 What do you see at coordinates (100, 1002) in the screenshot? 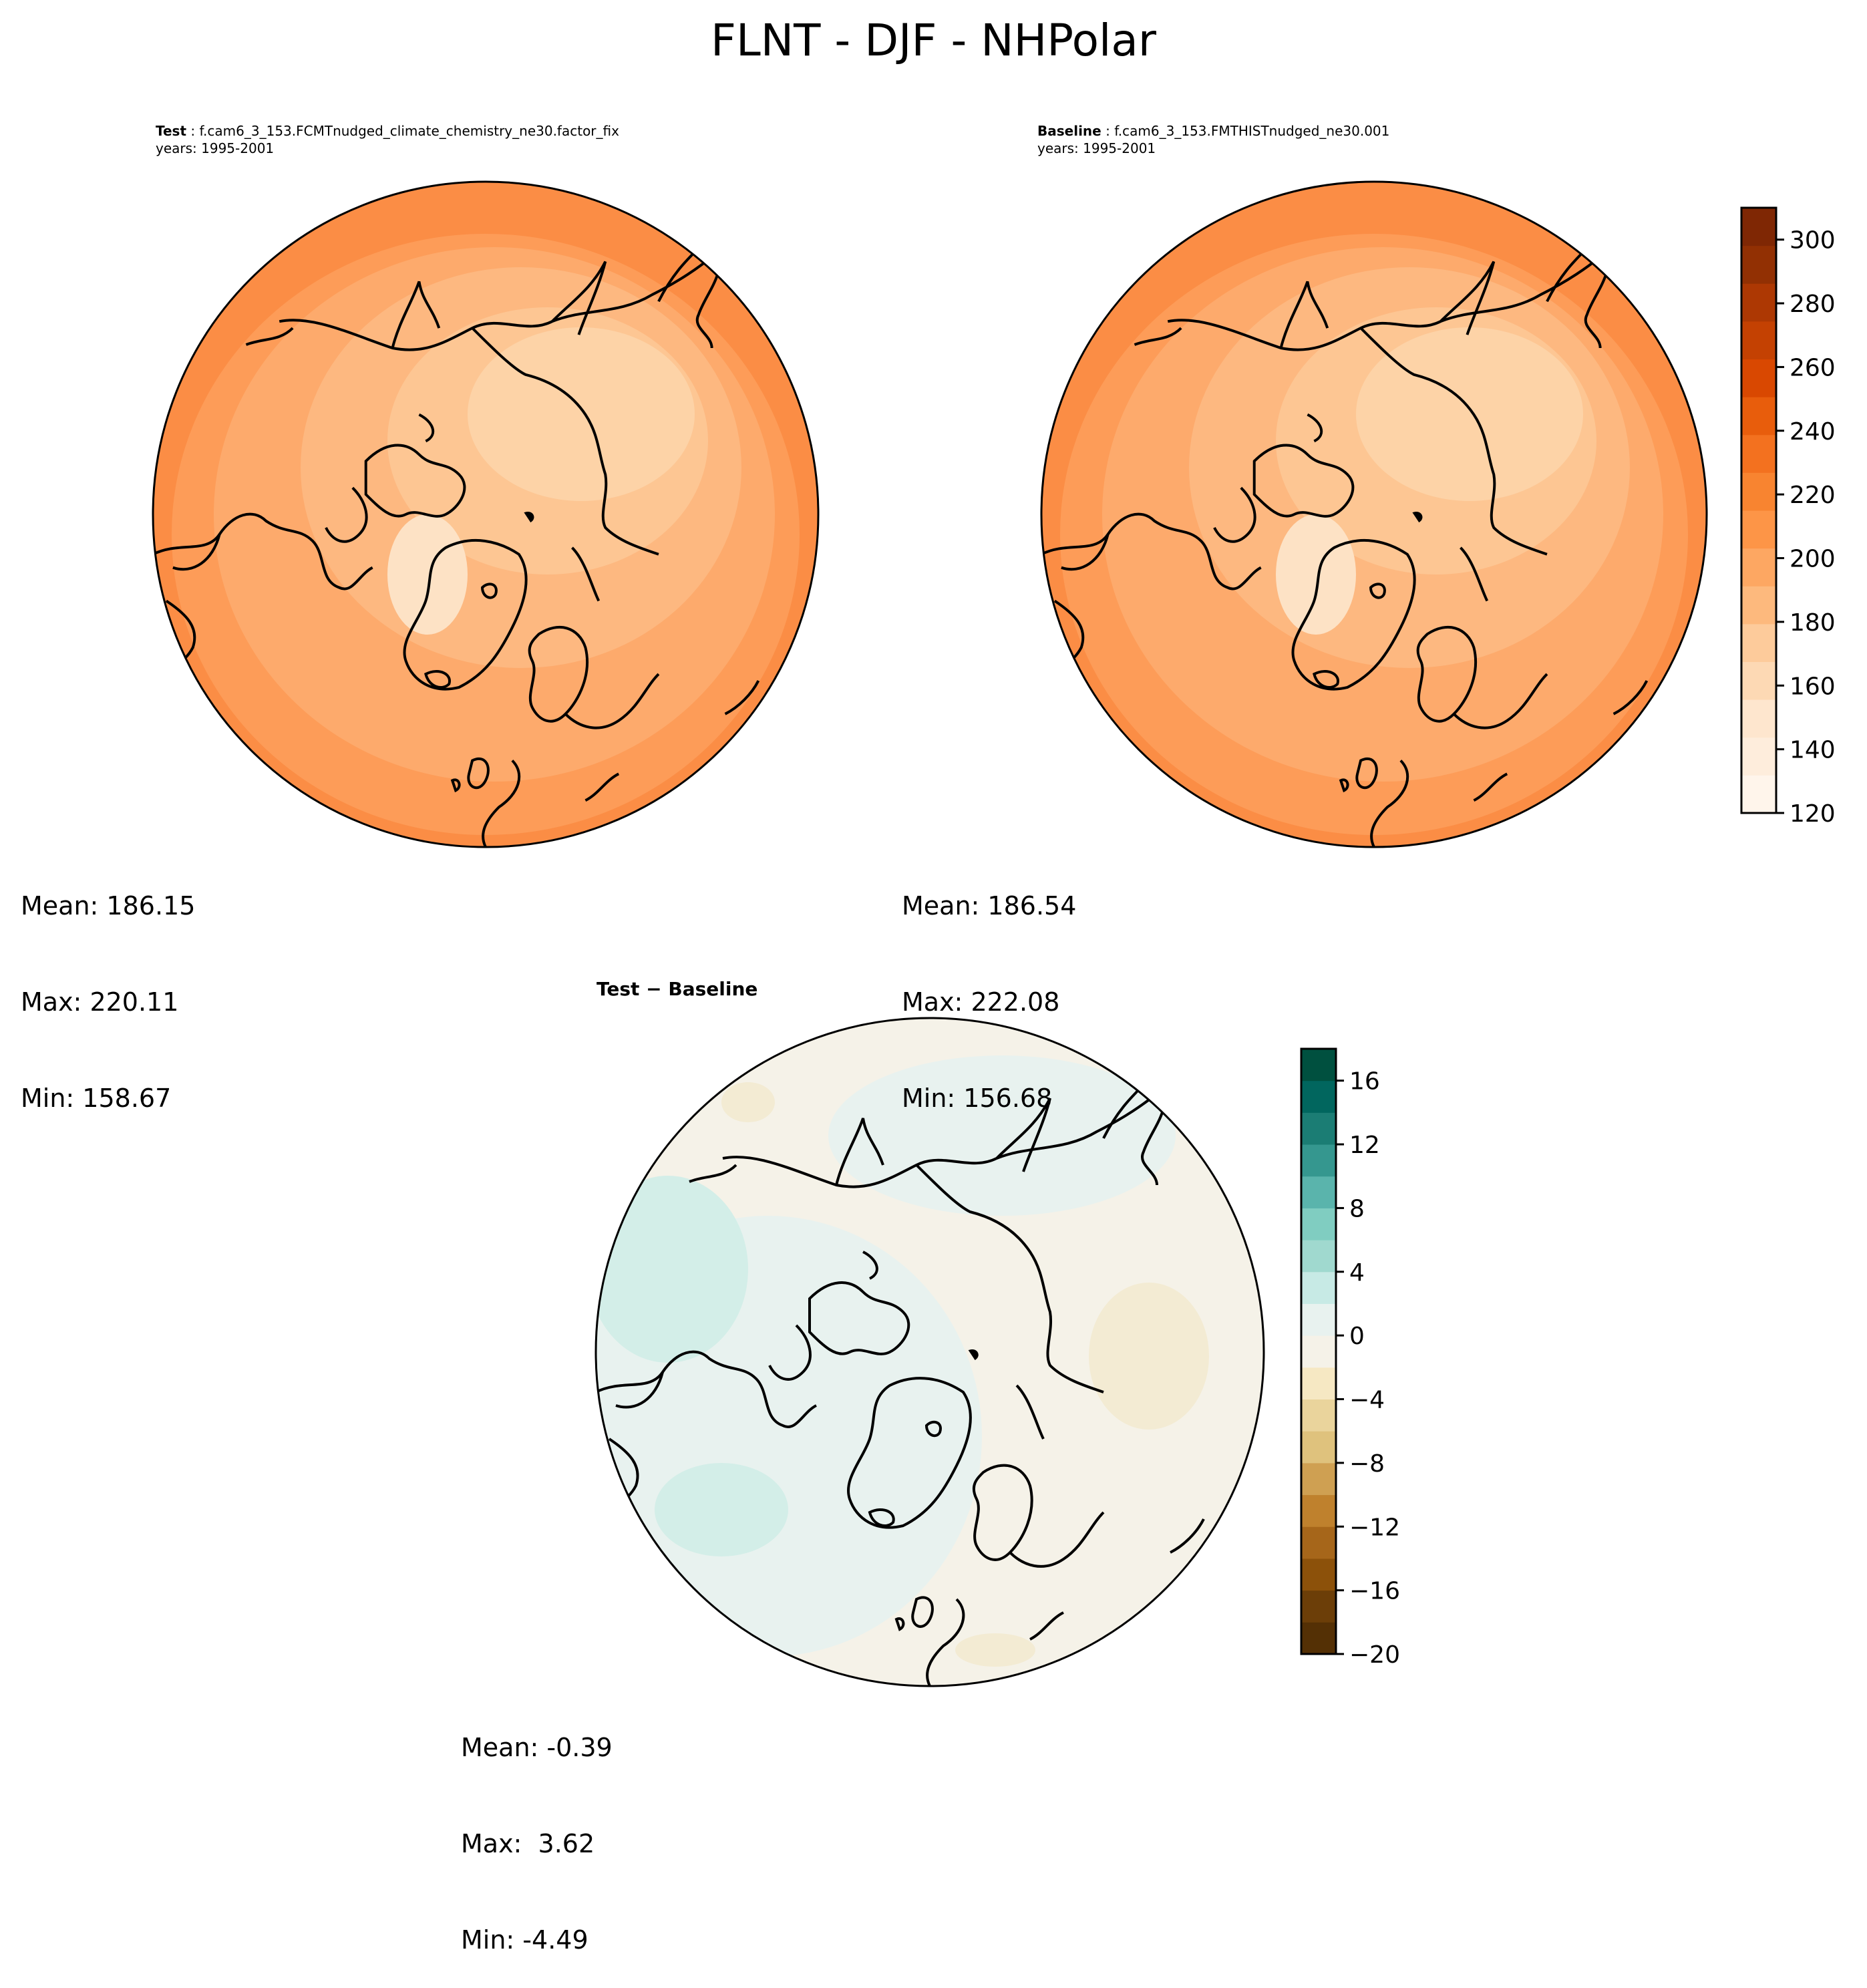
I see `test-stat-max: Max: 220.11` at bounding box center [100, 1002].